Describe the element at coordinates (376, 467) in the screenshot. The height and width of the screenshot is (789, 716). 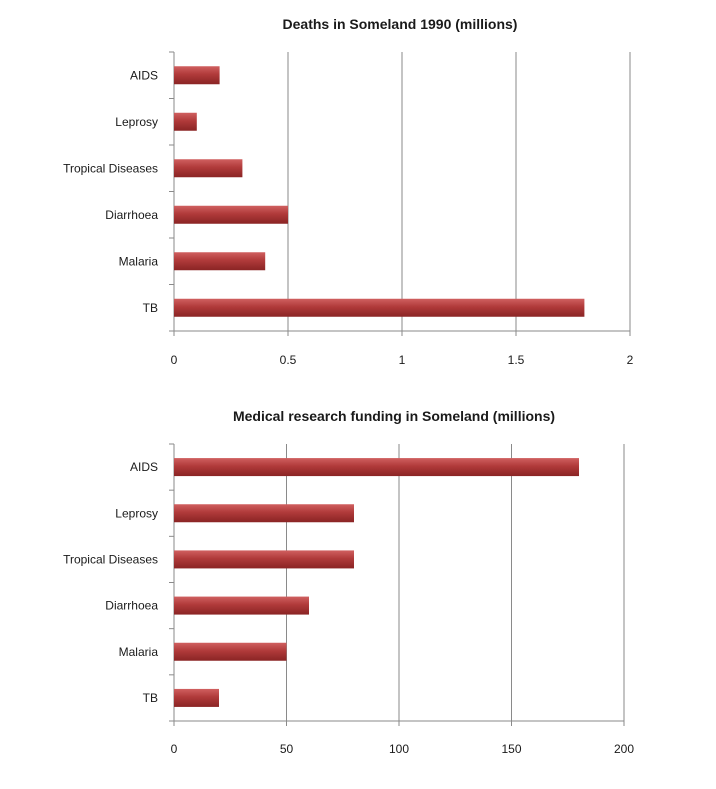
I see `funding-bar-aids` at that location.